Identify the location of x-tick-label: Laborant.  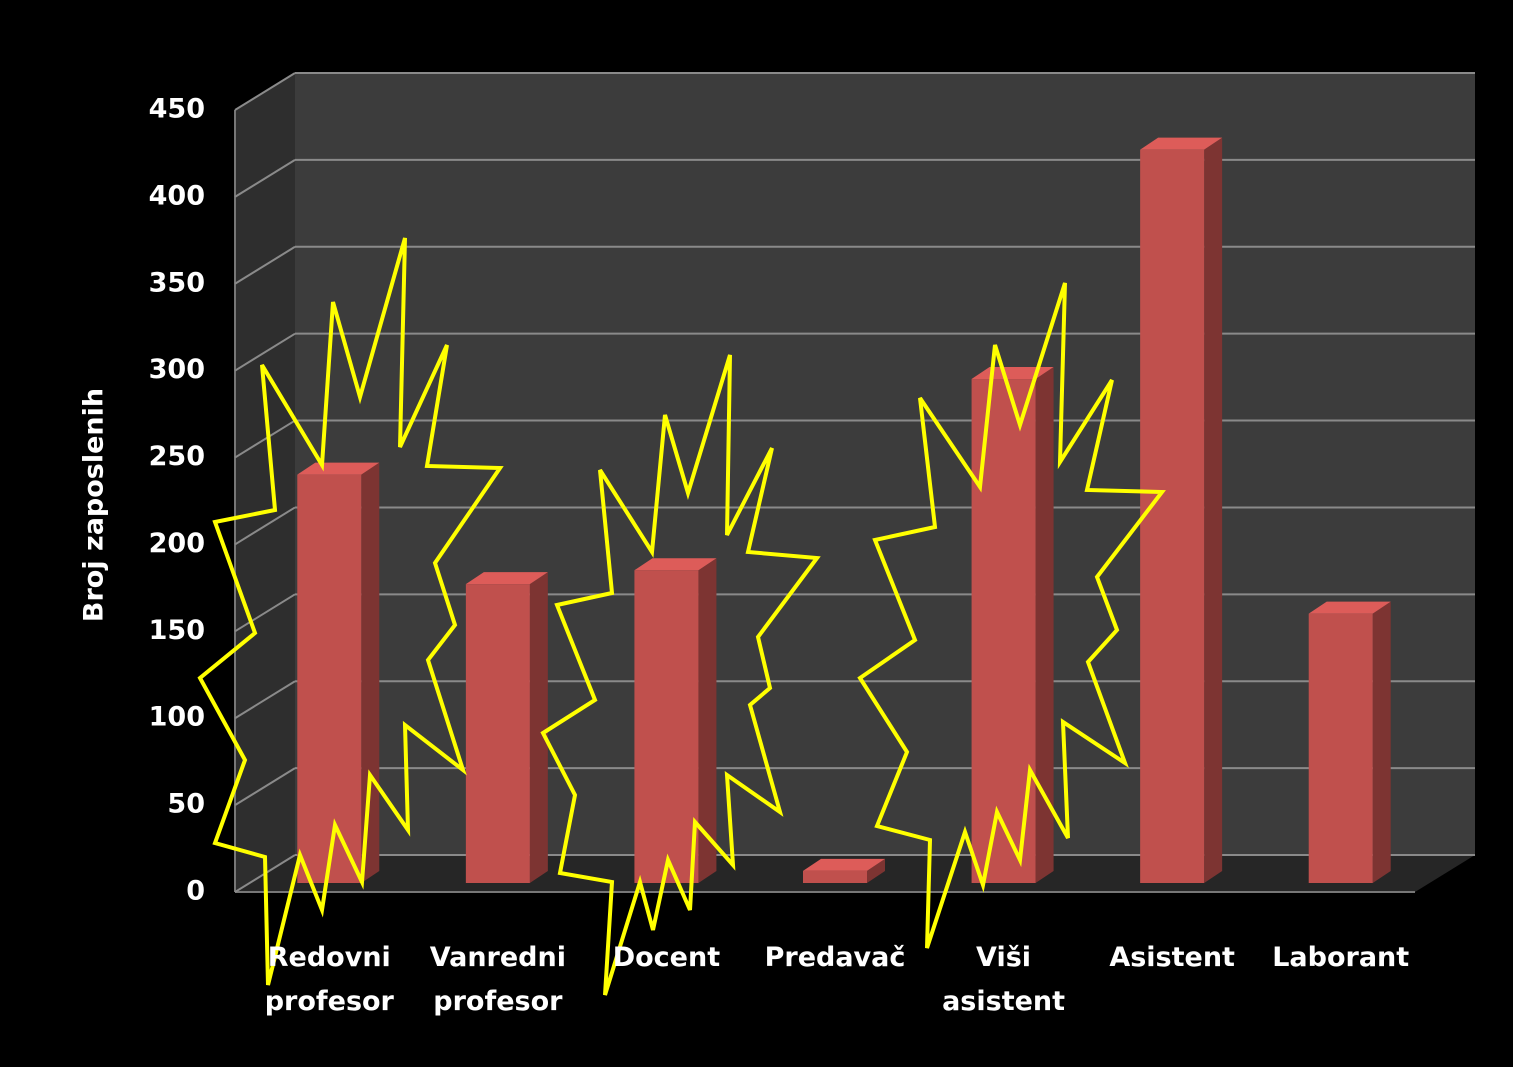
(1341, 957).